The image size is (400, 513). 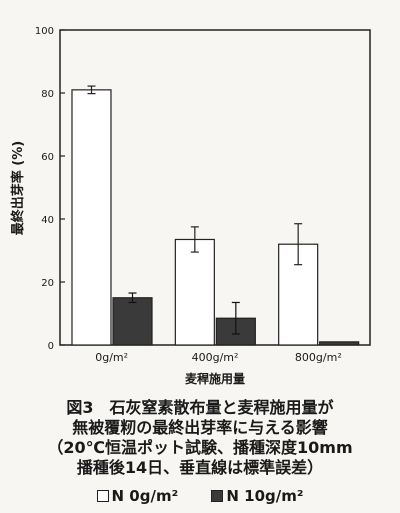 I want to click on x-axis-label: 麦稈施用量, so click(x=215, y=378).